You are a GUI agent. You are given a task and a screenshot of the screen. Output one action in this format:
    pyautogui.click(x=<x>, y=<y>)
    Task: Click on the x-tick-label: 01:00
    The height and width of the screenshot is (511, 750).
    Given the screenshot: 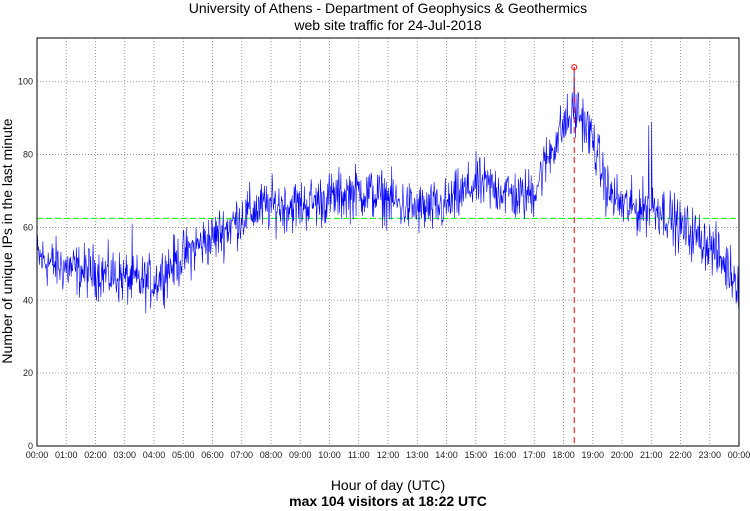 What is the action you would take?
    pyautogui.click(x=66, y=455)
    